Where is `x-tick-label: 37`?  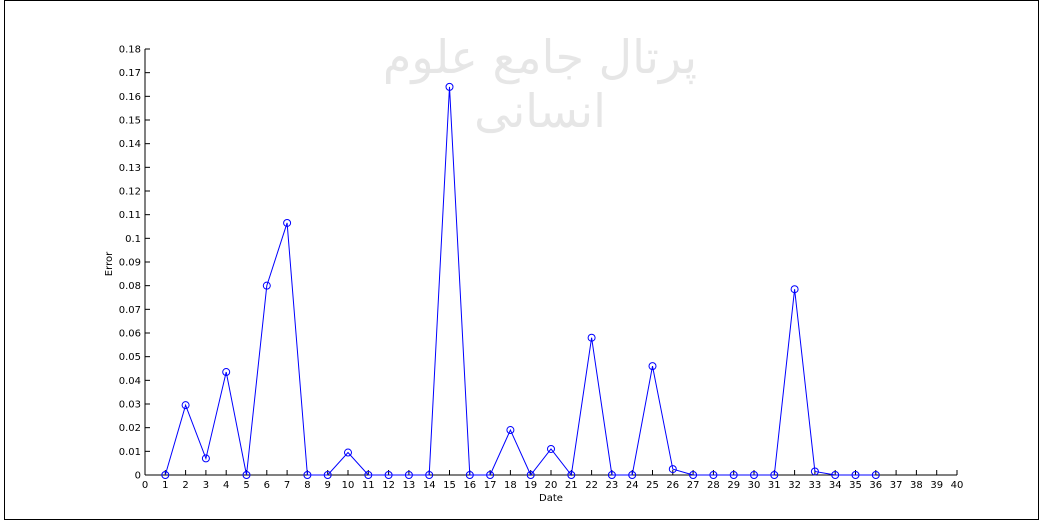 x-tick-label: 37 is located at coordinates (896, 485).